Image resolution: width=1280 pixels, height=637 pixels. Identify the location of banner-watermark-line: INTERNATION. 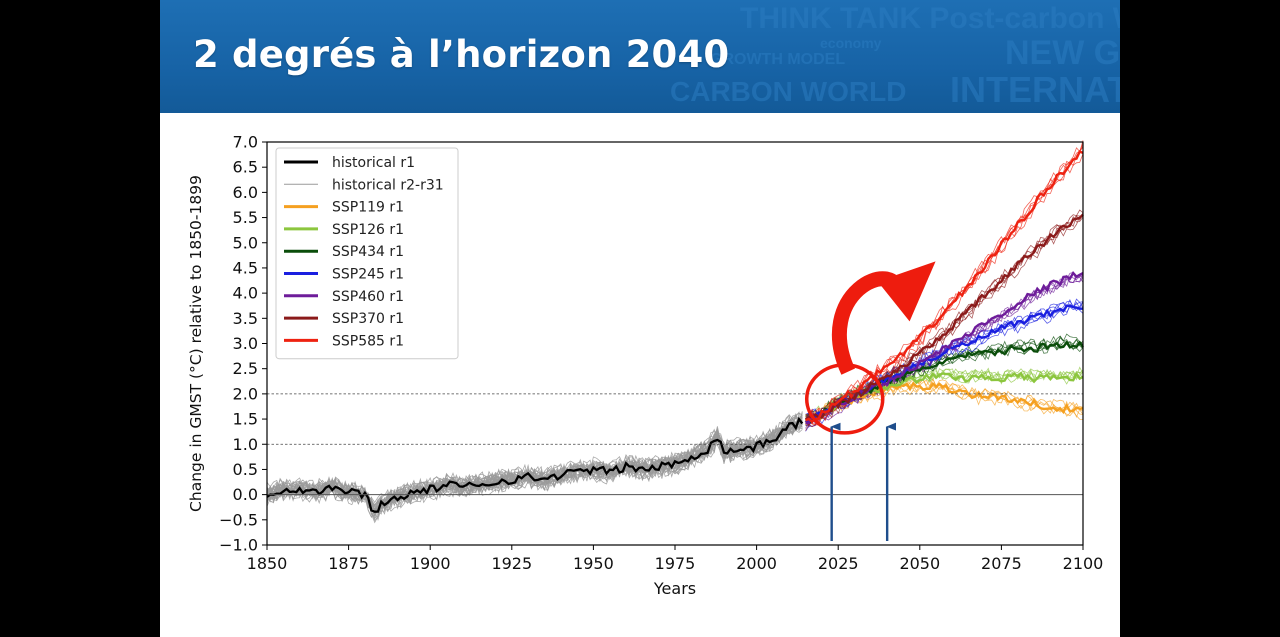
(1035, 89).